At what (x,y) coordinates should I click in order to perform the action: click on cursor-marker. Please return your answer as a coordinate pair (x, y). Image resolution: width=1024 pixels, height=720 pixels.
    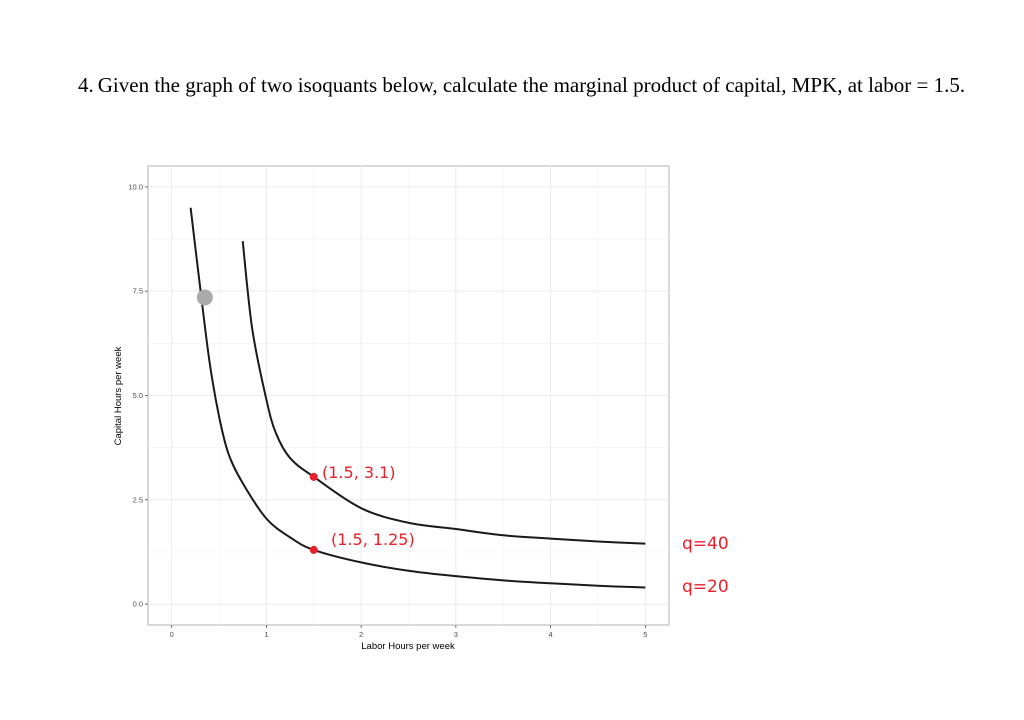
    Looking at the image, I should click on (204, 297).